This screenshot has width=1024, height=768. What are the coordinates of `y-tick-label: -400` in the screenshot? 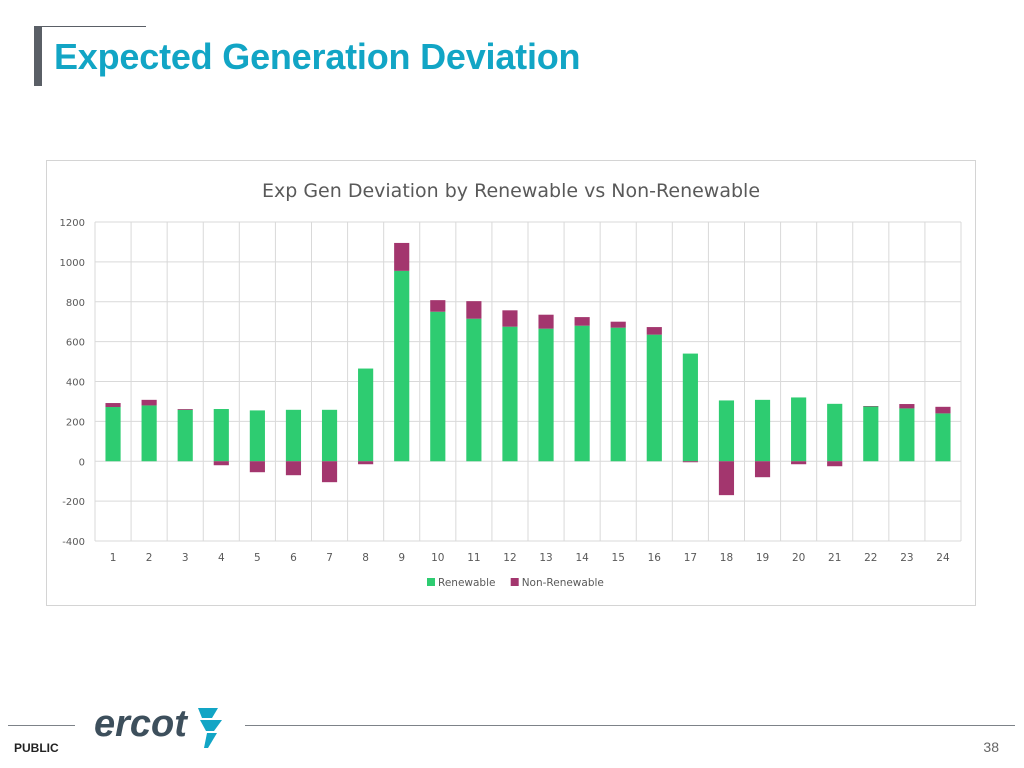 It's located at (73, 542).